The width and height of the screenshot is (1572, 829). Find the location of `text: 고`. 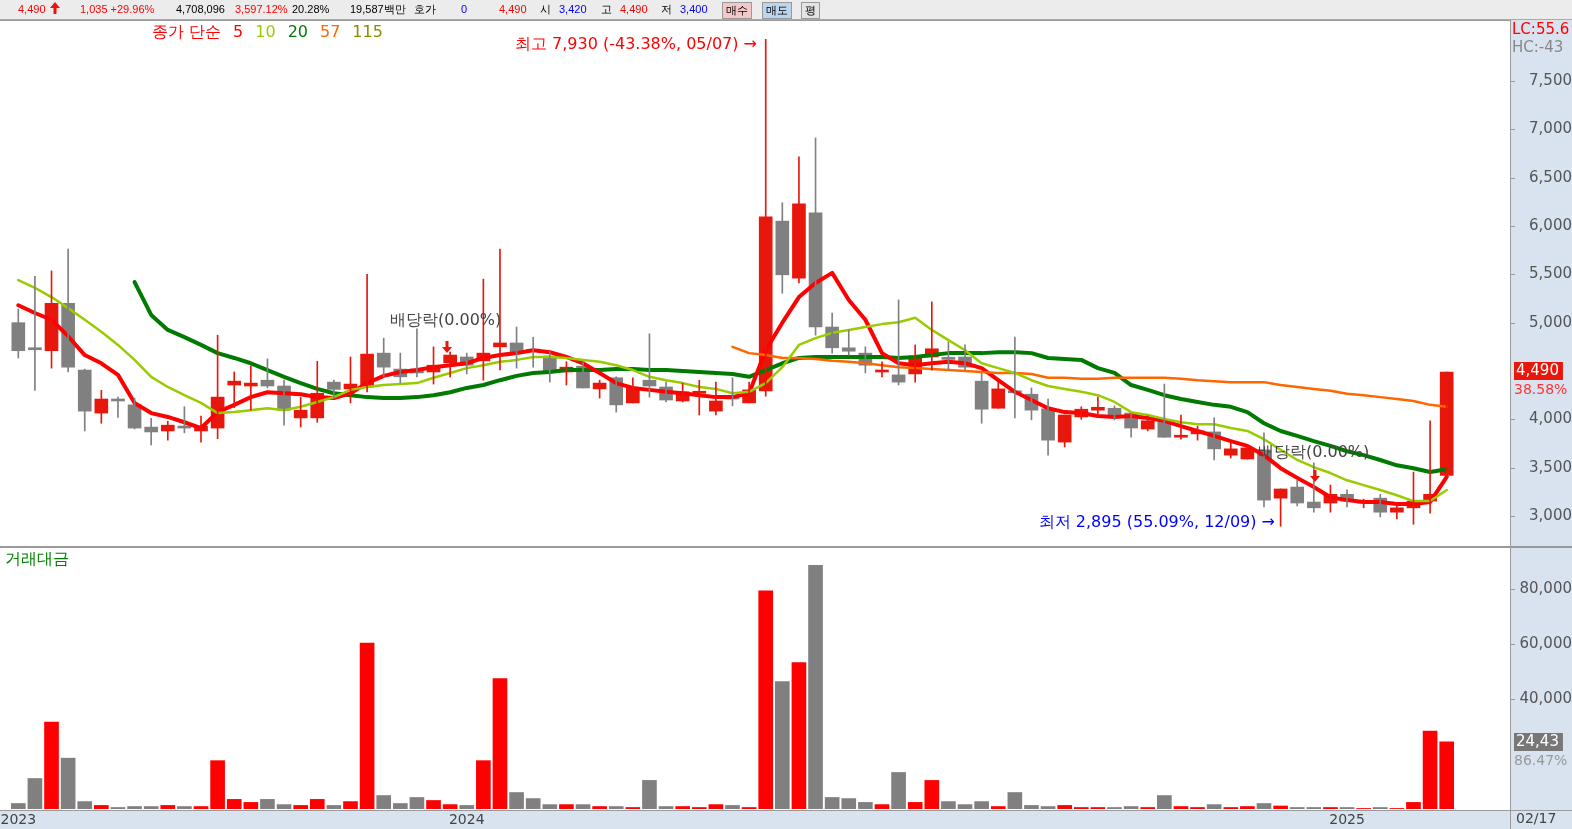

text: 고 is located at coordinates (606, 9).